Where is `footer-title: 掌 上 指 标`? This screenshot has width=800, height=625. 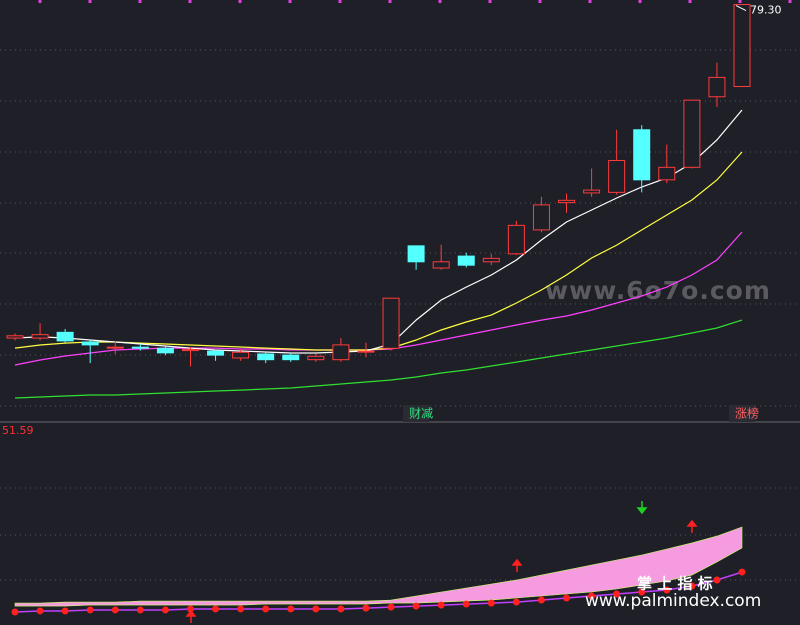
footer-title: 掌 上 指 标 is located at coordinates (675, 584).